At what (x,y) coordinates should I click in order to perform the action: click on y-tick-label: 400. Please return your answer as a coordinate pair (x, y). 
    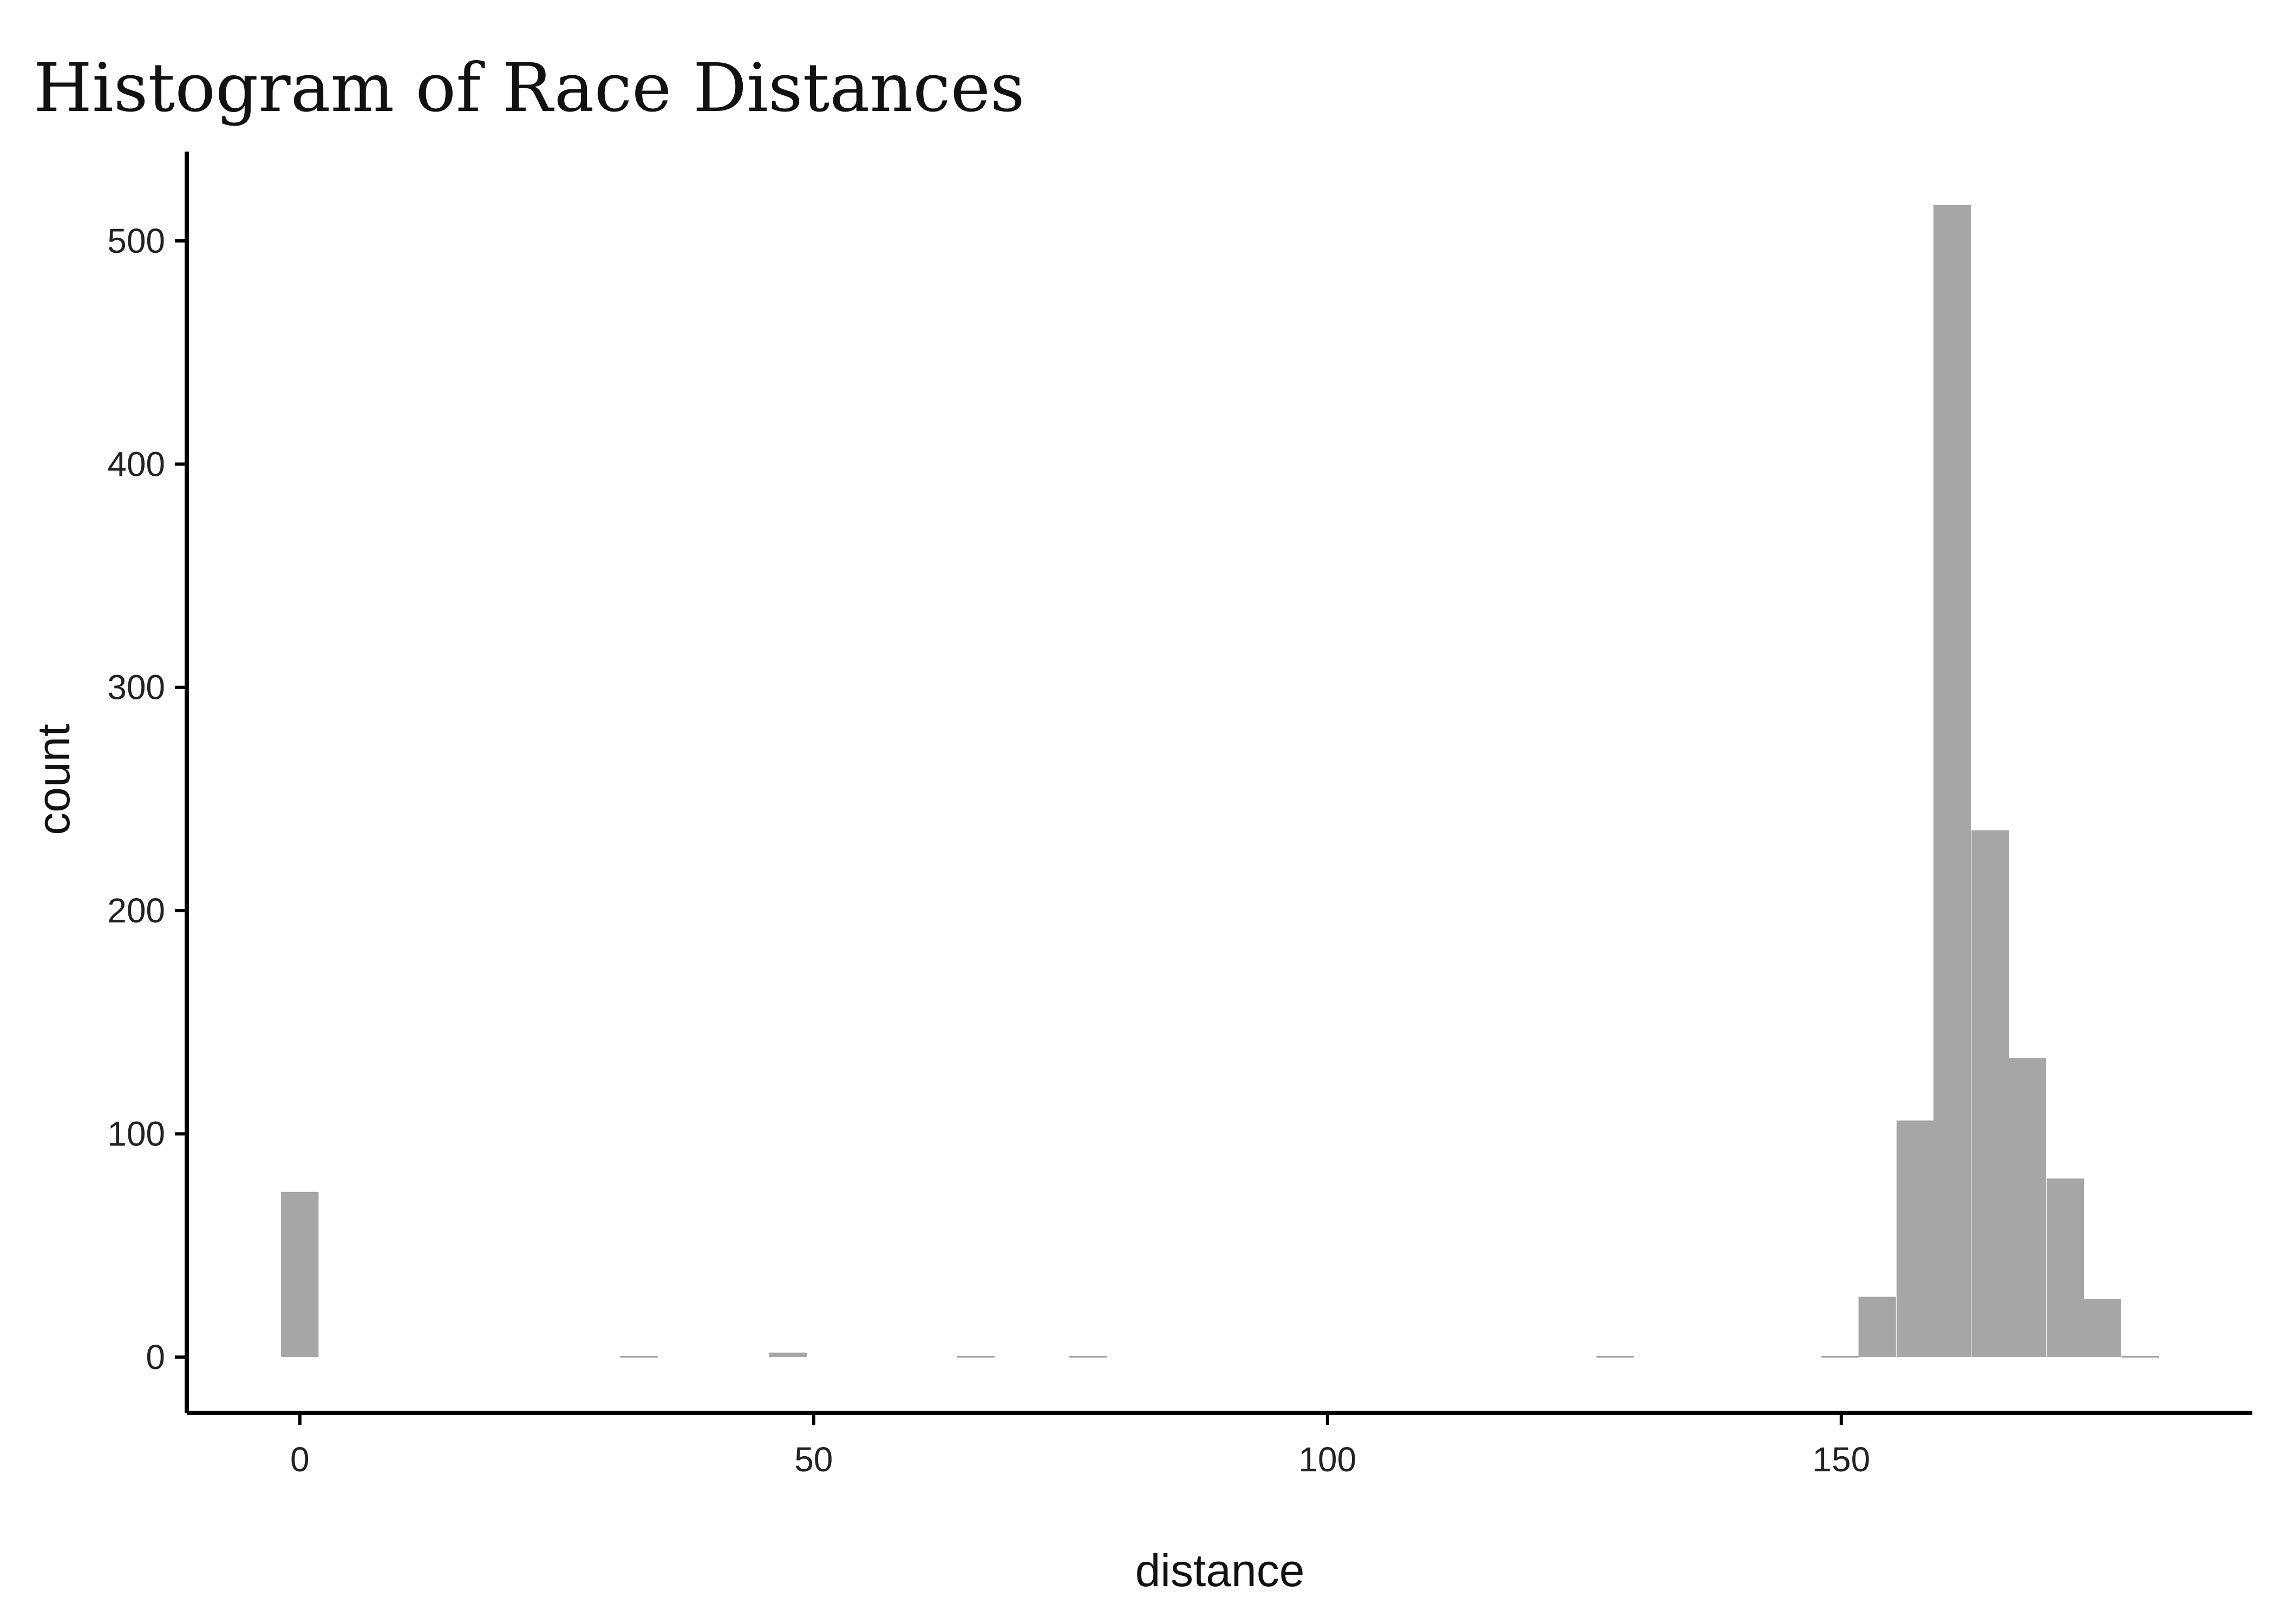
    Looking at the image, I should click on (136, 463).